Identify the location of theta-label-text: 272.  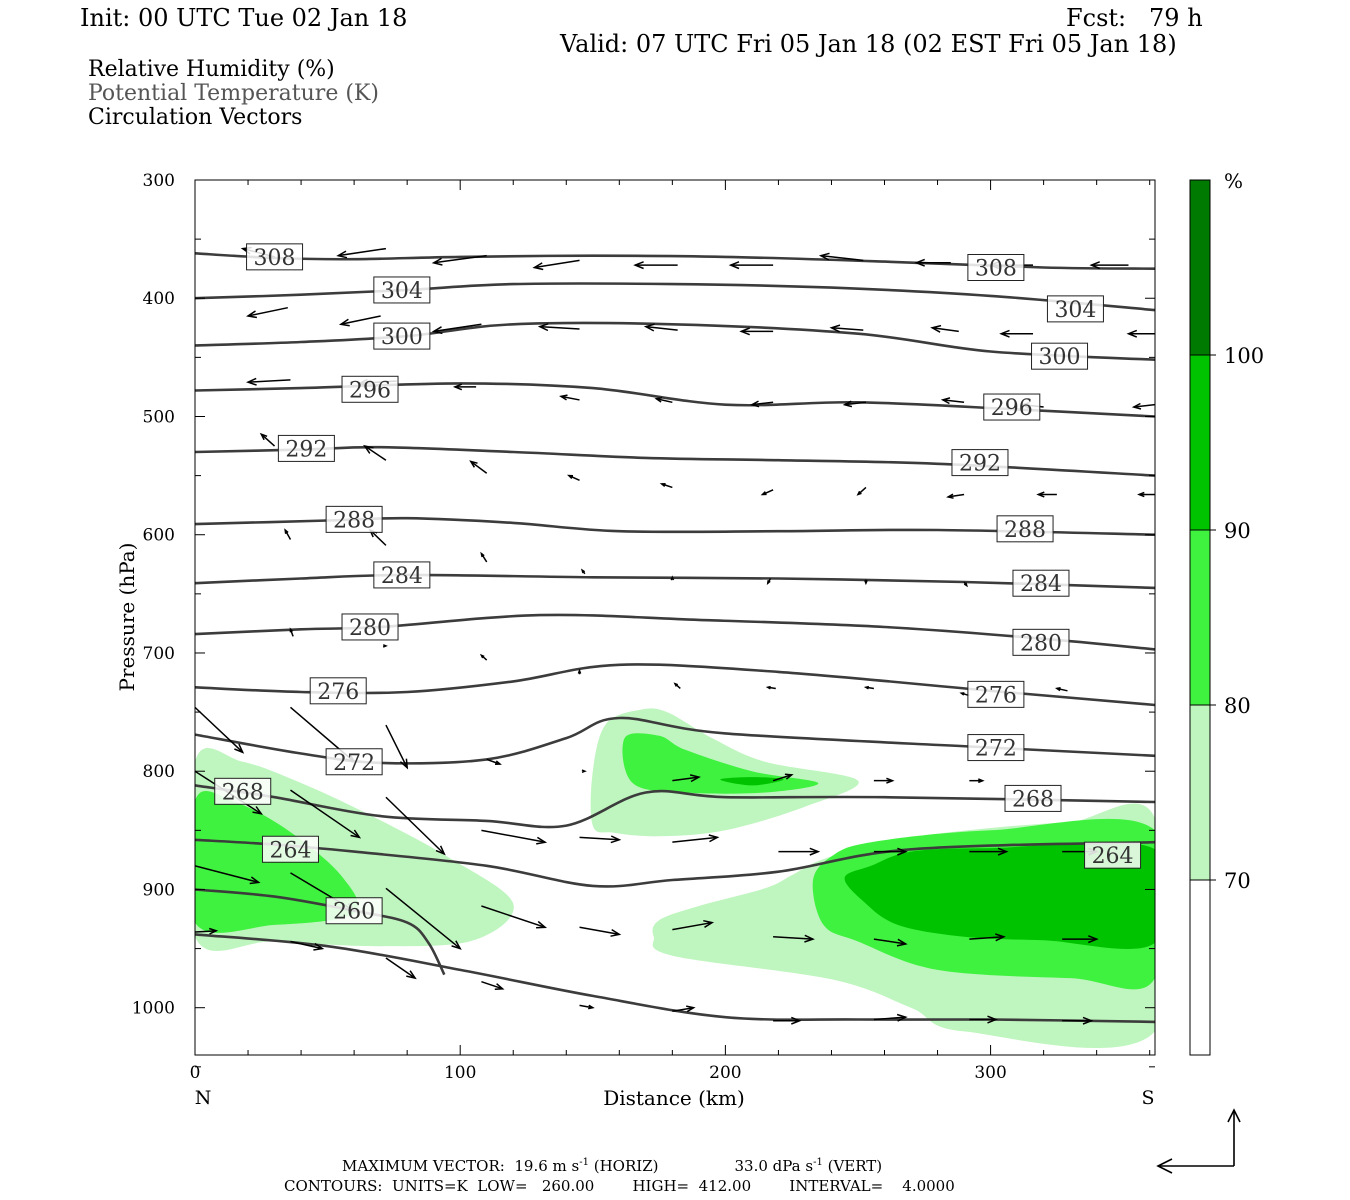
(996, 749).